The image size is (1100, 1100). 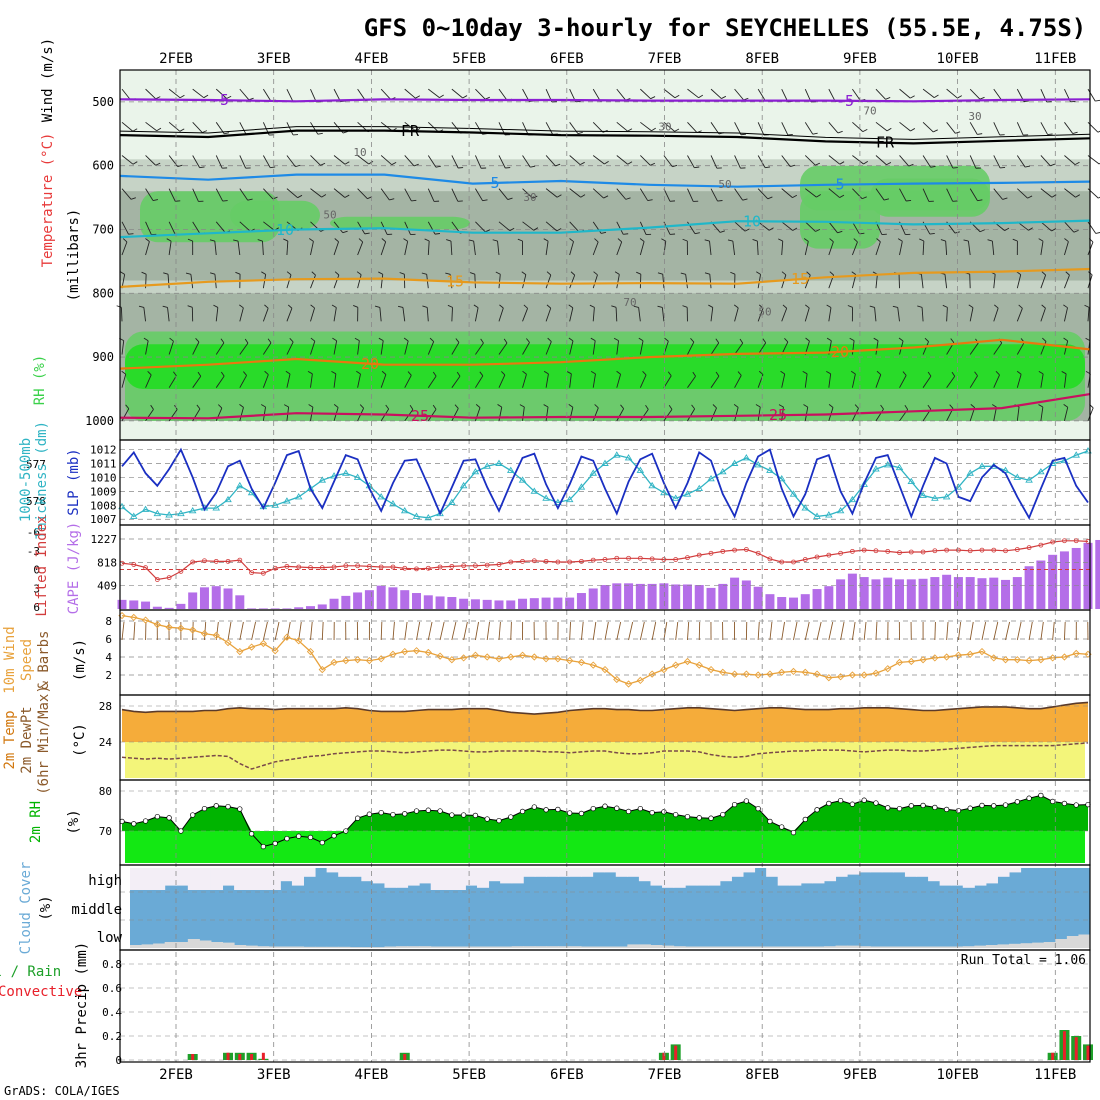 I want to click on rh-contour-label: 50, so click(x=764, y=312).